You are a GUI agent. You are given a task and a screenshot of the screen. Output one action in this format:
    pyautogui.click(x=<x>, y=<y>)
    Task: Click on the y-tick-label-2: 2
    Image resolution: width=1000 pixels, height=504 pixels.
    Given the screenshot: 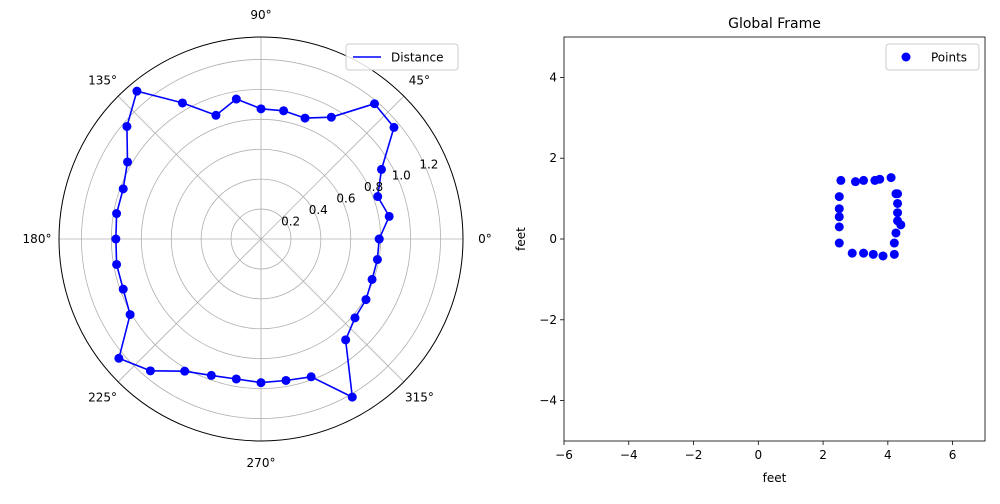 What is the action you would take?
    pyautogui.click(x=553, y=158)
    